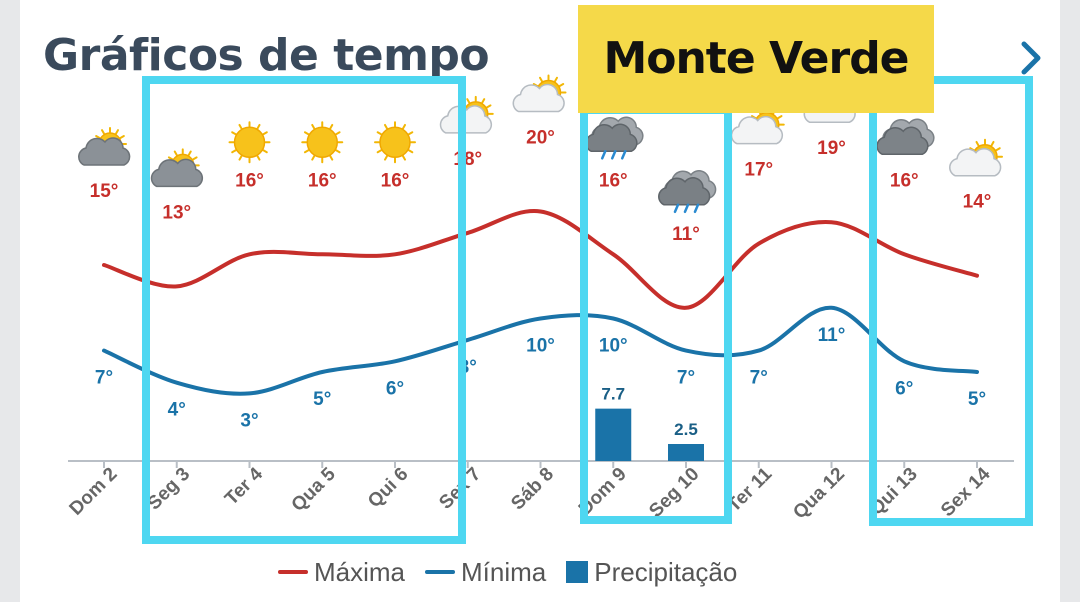  Describe the element at coordinates (686, 429) in the screenshot. I see `precipitation-label: 2.5` at that location.